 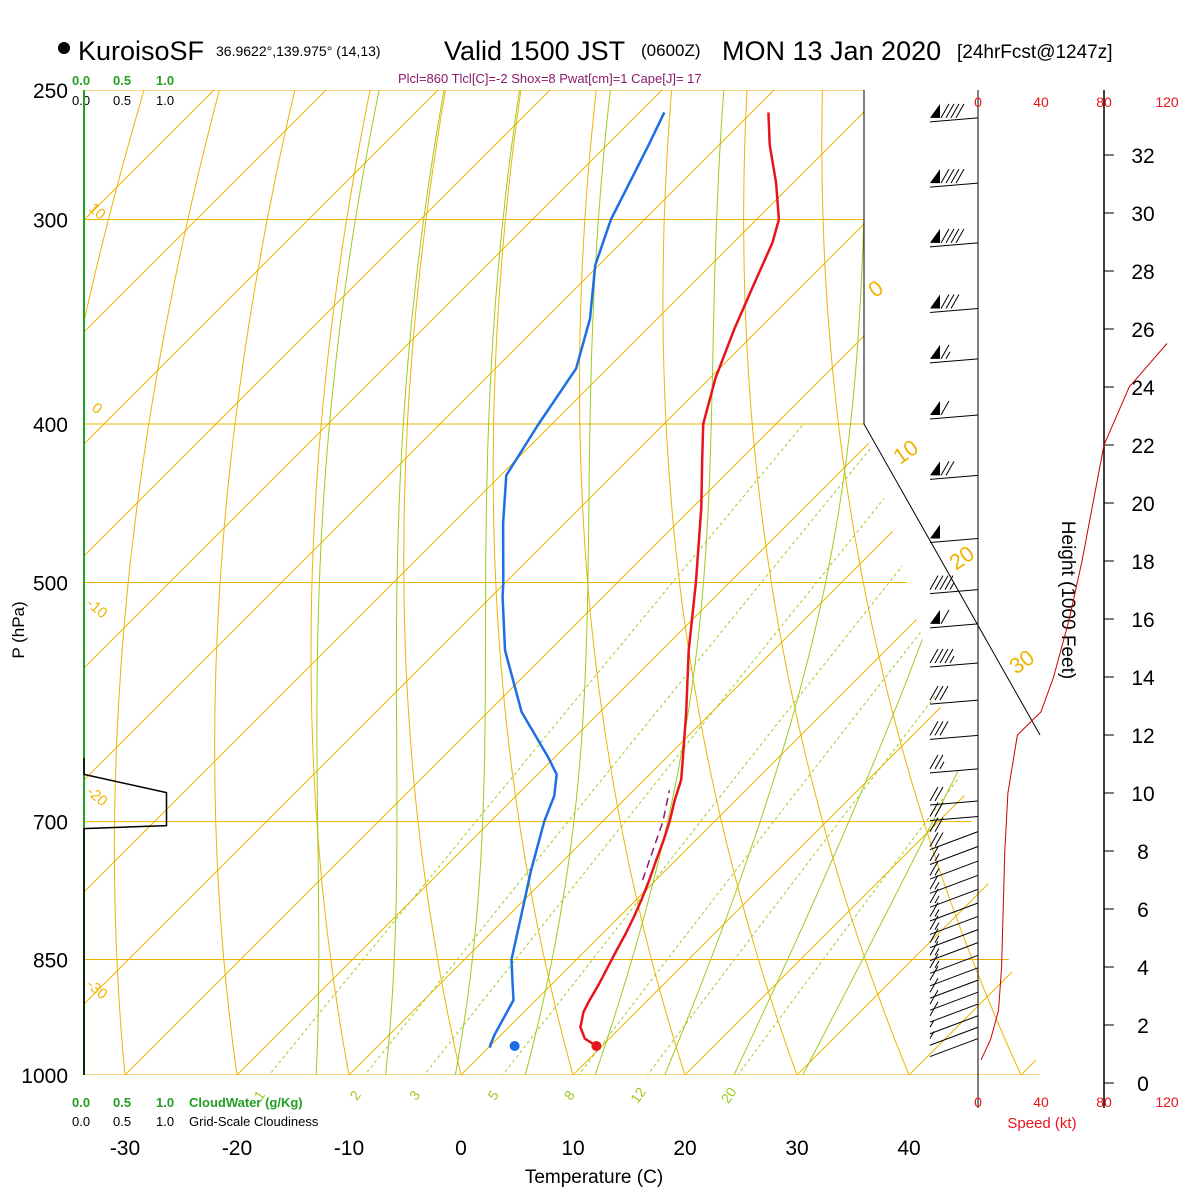 What do you see at coordinates (97, 796) in the screenshot?
I see `dry-adiabat-label: -20` at bounding box center [97, 796].